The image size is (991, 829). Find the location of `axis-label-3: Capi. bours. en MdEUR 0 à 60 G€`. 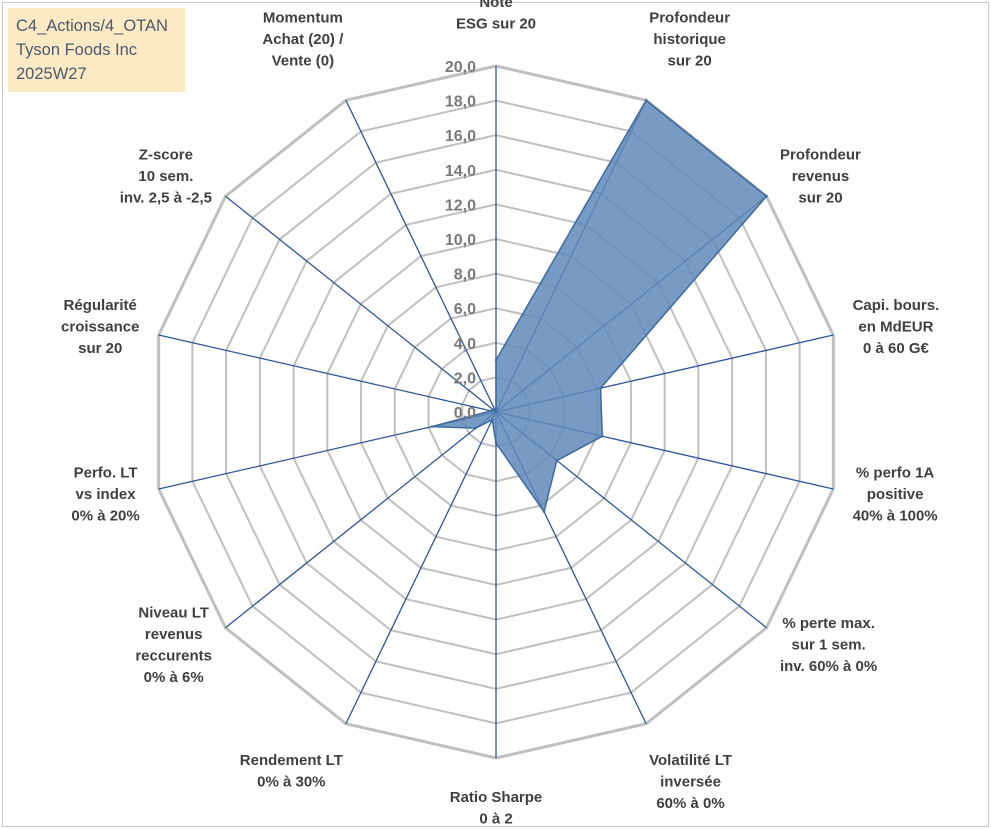

axis-label-3: Capi. bours. en MdEUR 0 à 60 G€ is located at coordinates (896, 327).